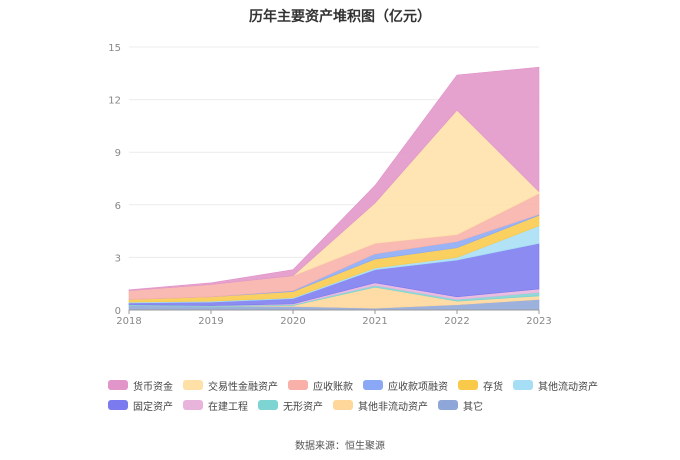 This screenshot has width=680, height=460. Describe the element at coordinates (340, 446) in the screenshot. I see `data-source-note: 数据来源：恒生聚源` at that location.